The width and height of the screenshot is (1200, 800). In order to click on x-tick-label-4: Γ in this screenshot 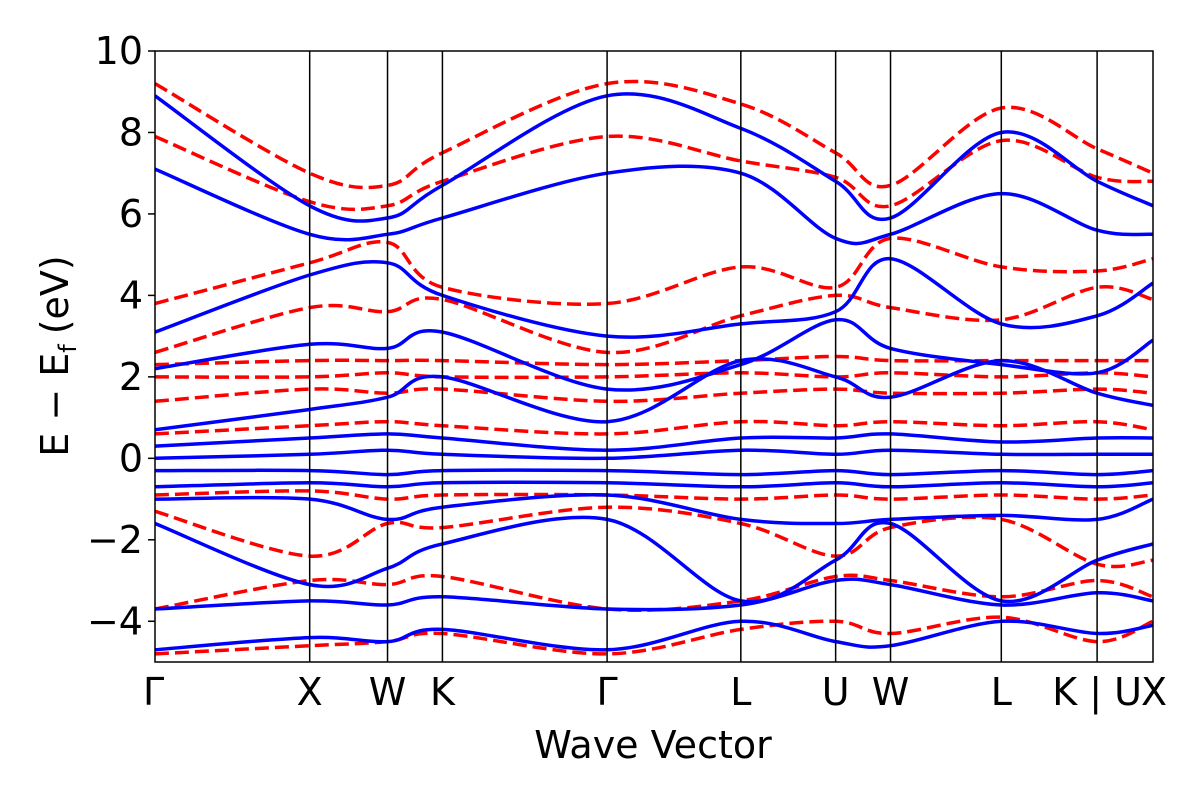, I will do `click(607, 692)`.